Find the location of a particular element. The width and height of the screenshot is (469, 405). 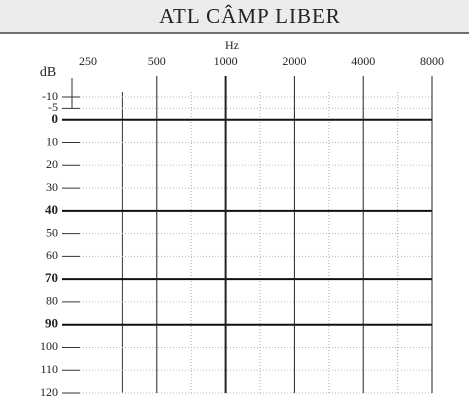

y-tick-label: 100 is located at coordinates (49, 346).